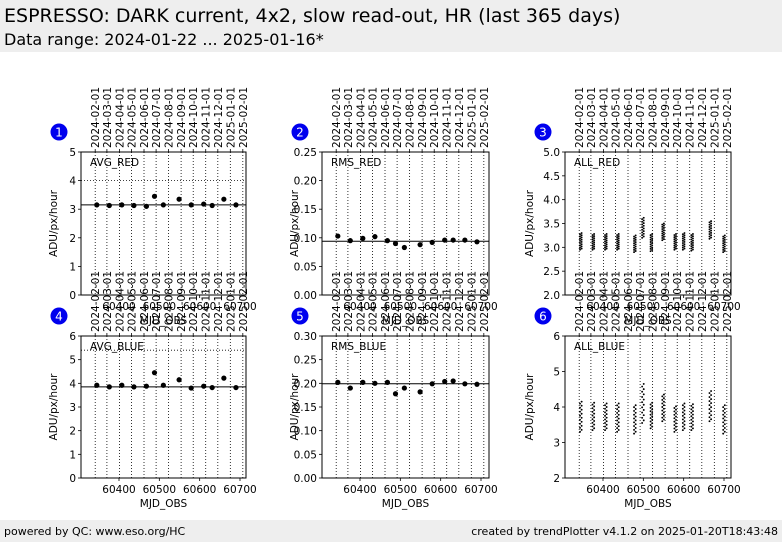 This screenshot has width=782, height=542. Describe the element at coordinates (666, 117) in the screenshot. I see `date-tick-label: 2024-09-01` at that location.